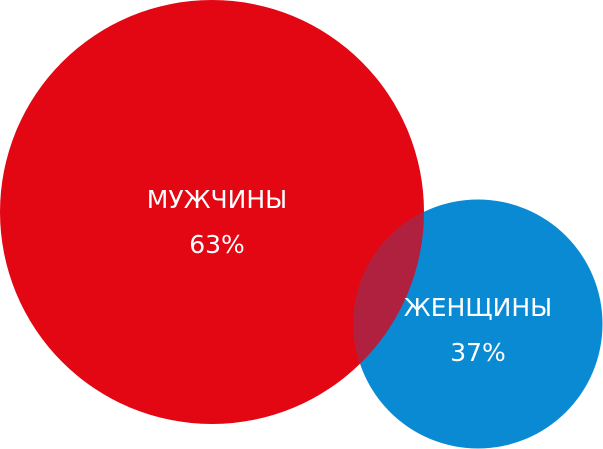 The image size is (603, 449). Describe the element at coordinates (217, 244) in the screenshot. I see `value-label: 63%` at that location.